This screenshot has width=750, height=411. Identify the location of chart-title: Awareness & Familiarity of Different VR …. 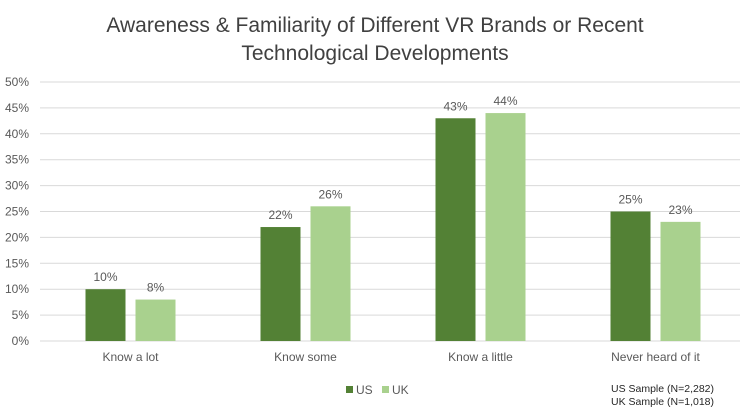
(375, 40).